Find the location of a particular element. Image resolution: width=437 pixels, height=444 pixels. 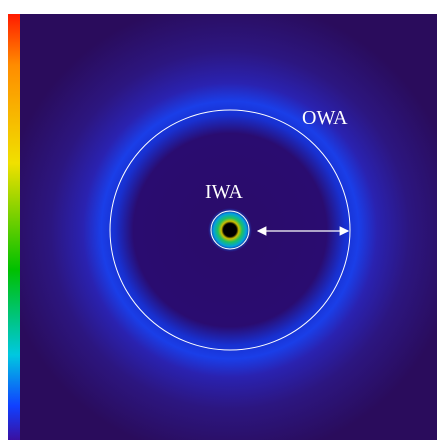

core is located at coordinates (230, 230).